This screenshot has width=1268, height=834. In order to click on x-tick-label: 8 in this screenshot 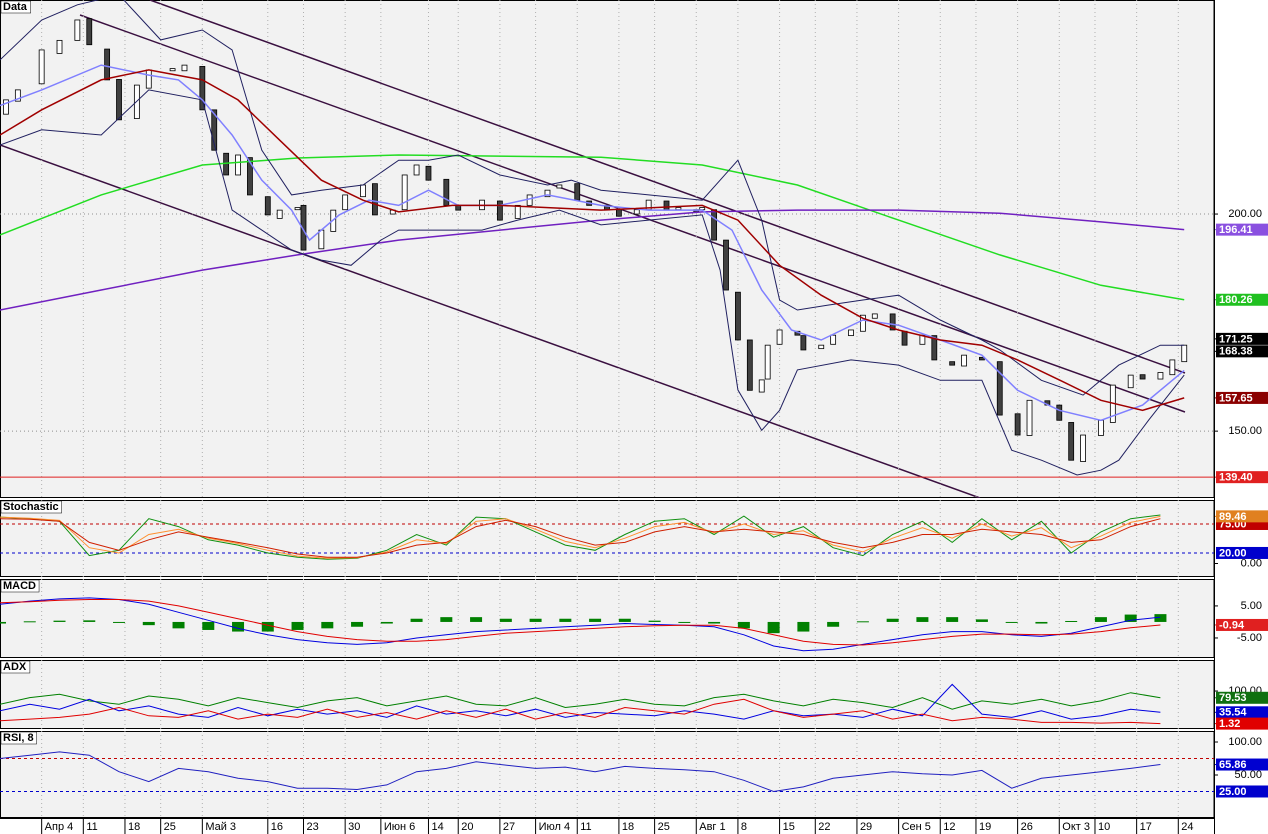, I will do `click(744, 827)`.